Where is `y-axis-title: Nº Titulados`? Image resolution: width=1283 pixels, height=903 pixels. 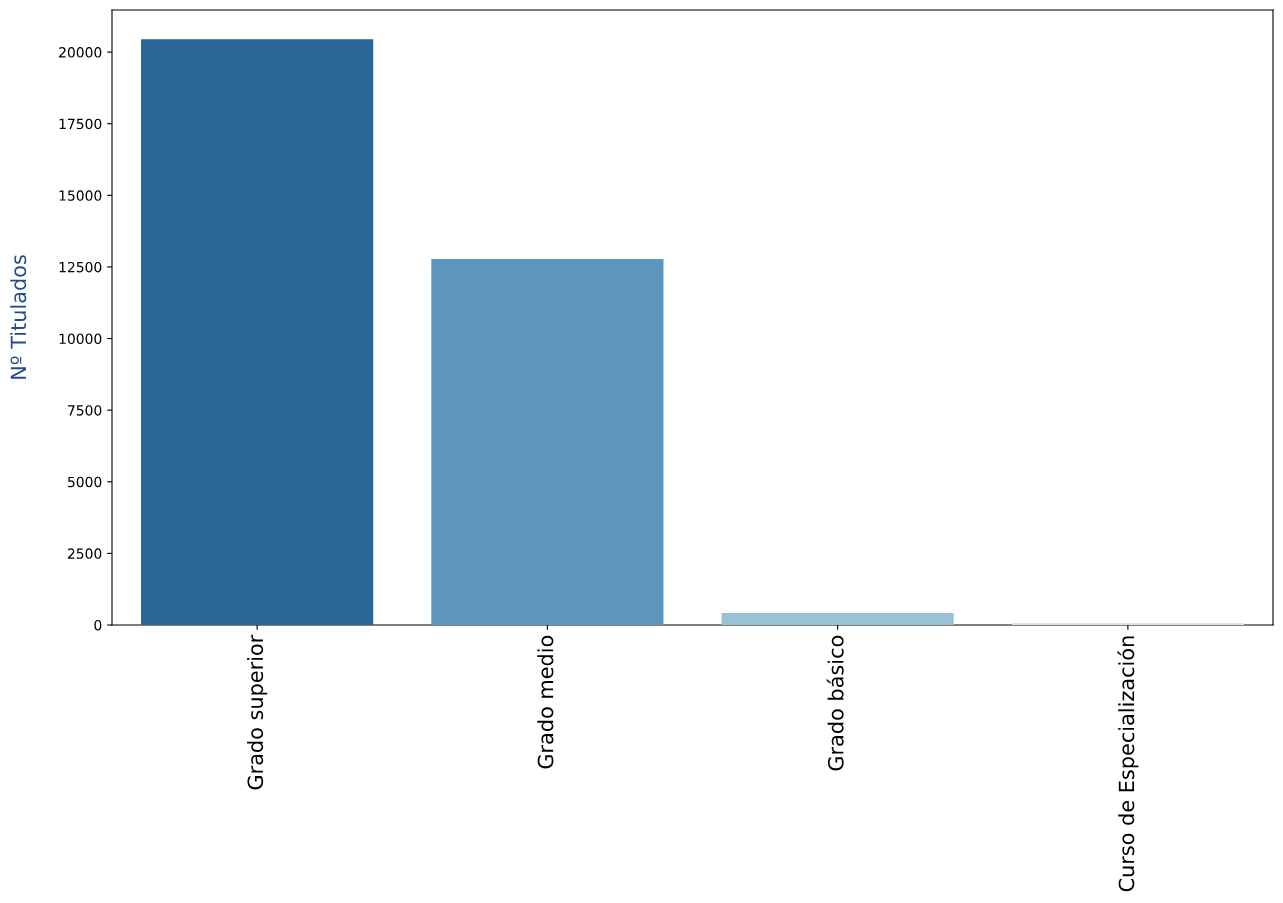 y-axis-title: Nº Titulados is located at coordinates (18, 317).